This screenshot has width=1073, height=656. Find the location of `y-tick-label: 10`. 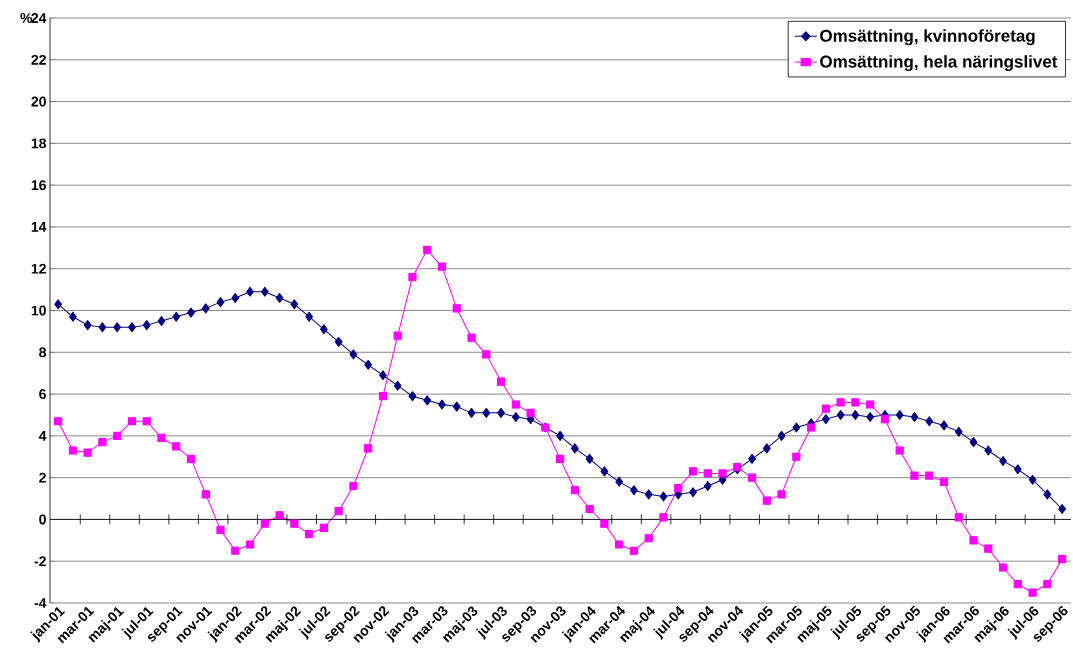

y-tick-label: 10 is located at coordinates (38, 310).